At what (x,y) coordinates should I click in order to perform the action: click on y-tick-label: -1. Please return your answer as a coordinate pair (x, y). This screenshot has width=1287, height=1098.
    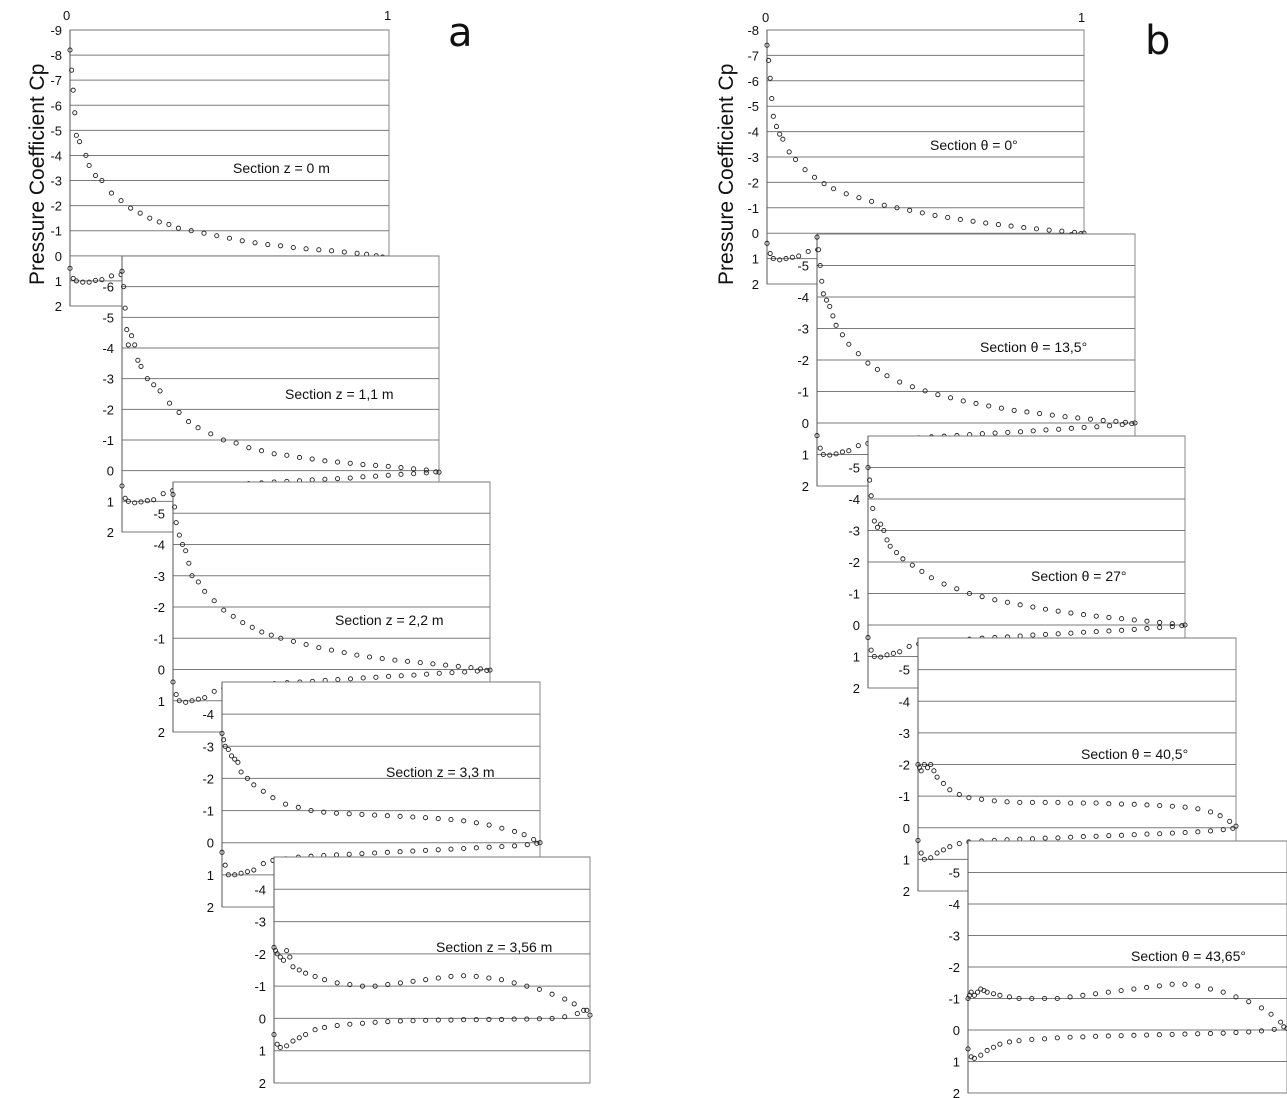
    Looking at the image, I should click on (208, 811).